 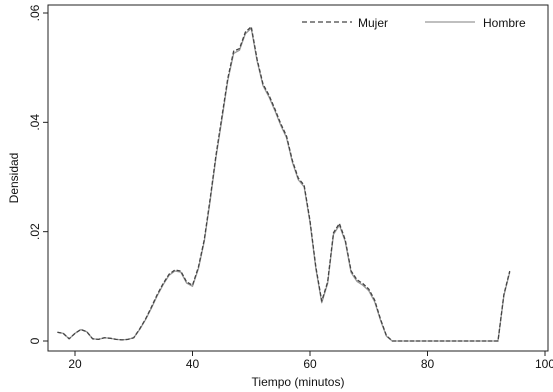 What do you see at coordinates (38, 174) in the screenshot?
I see `y-axis-ticks: 0 .02 .04 .06` at bounding box center [38, 174].